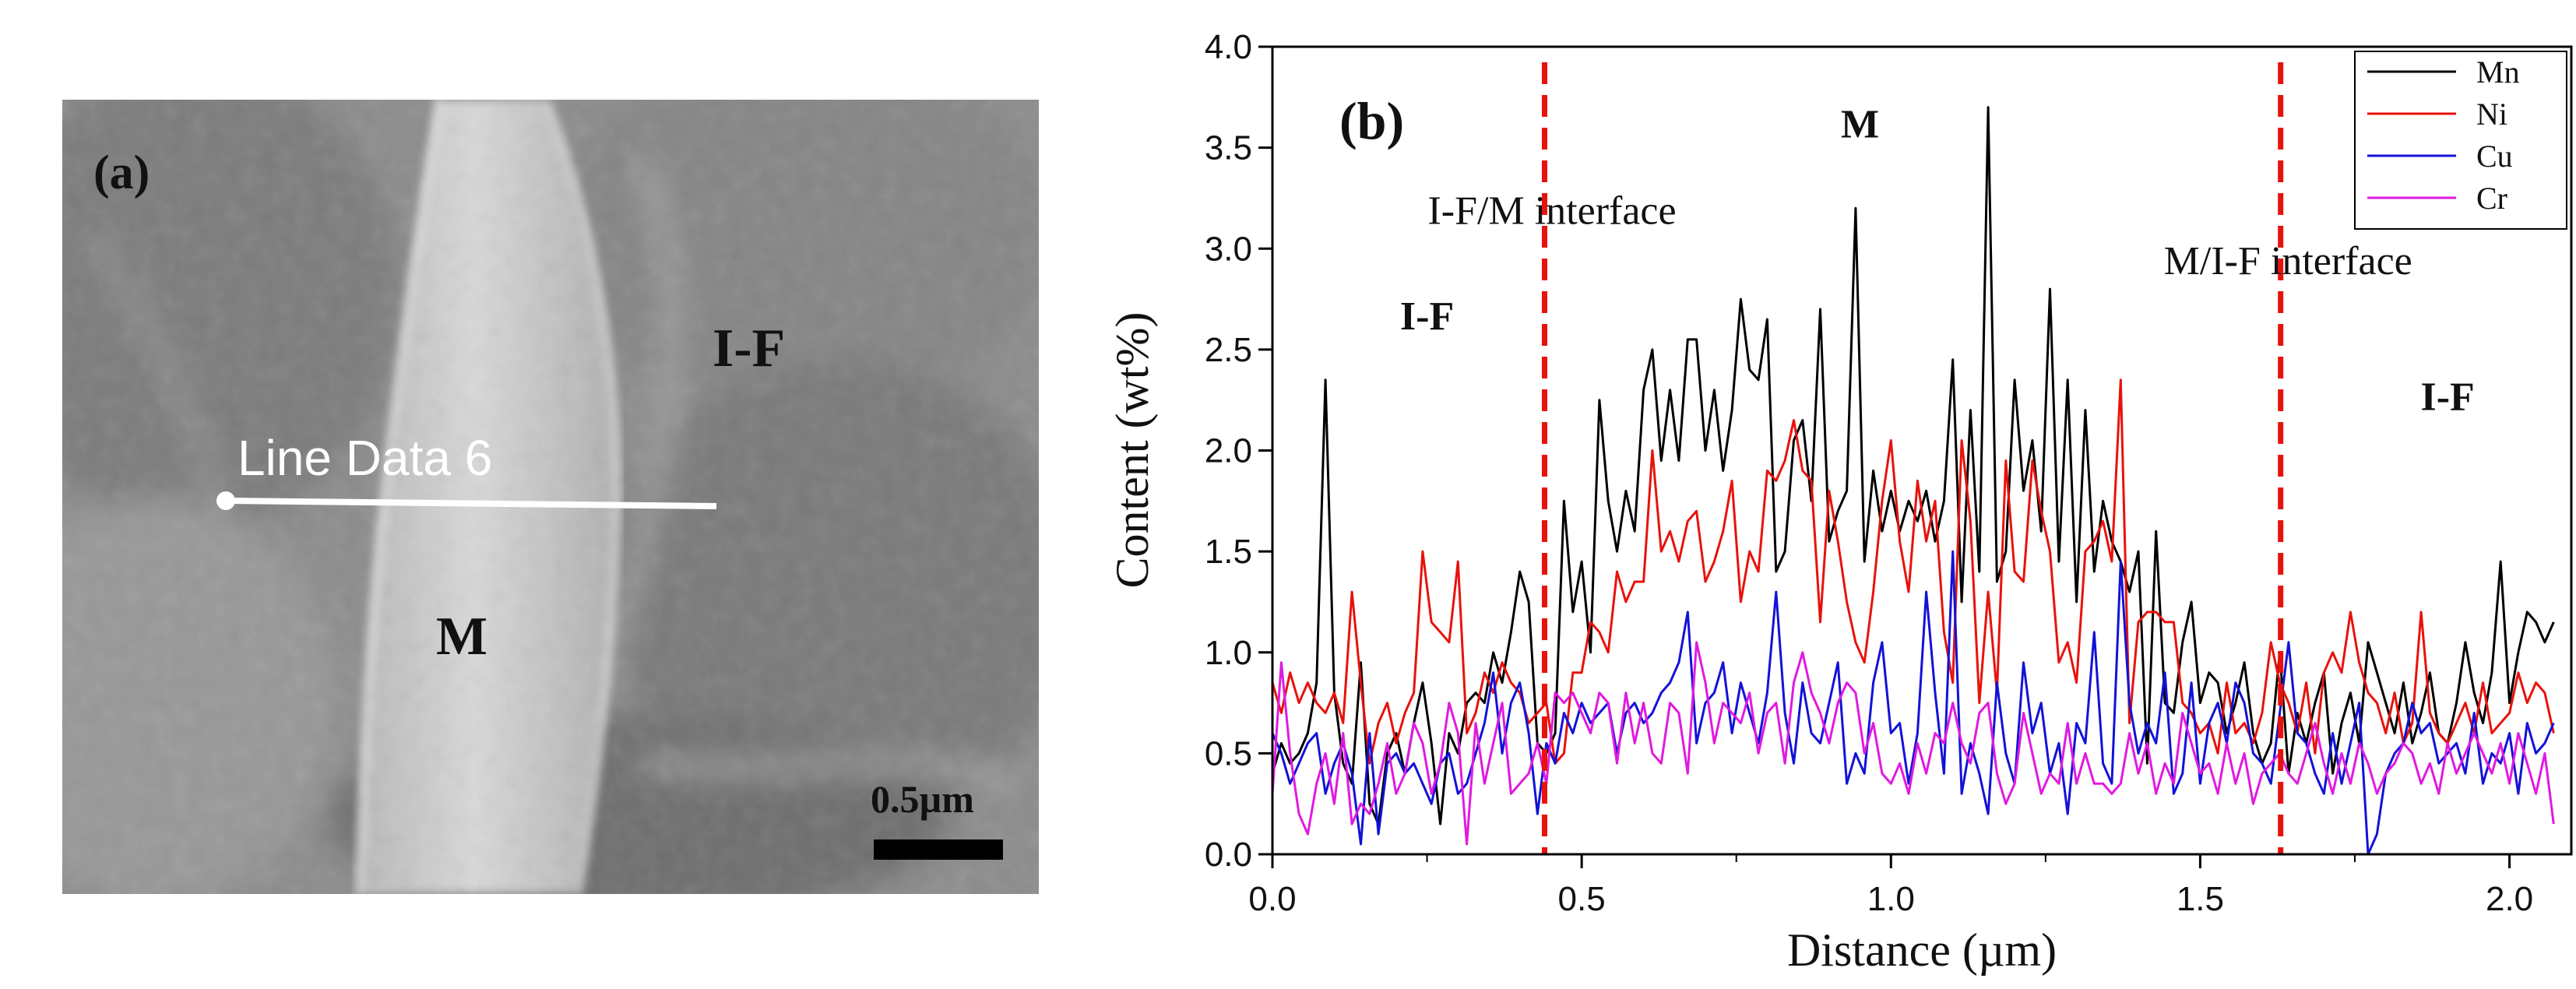  Describe the element at coordinates (2498, 73) in the screenshot. I see `legend-label-mn: Mn` at that location.